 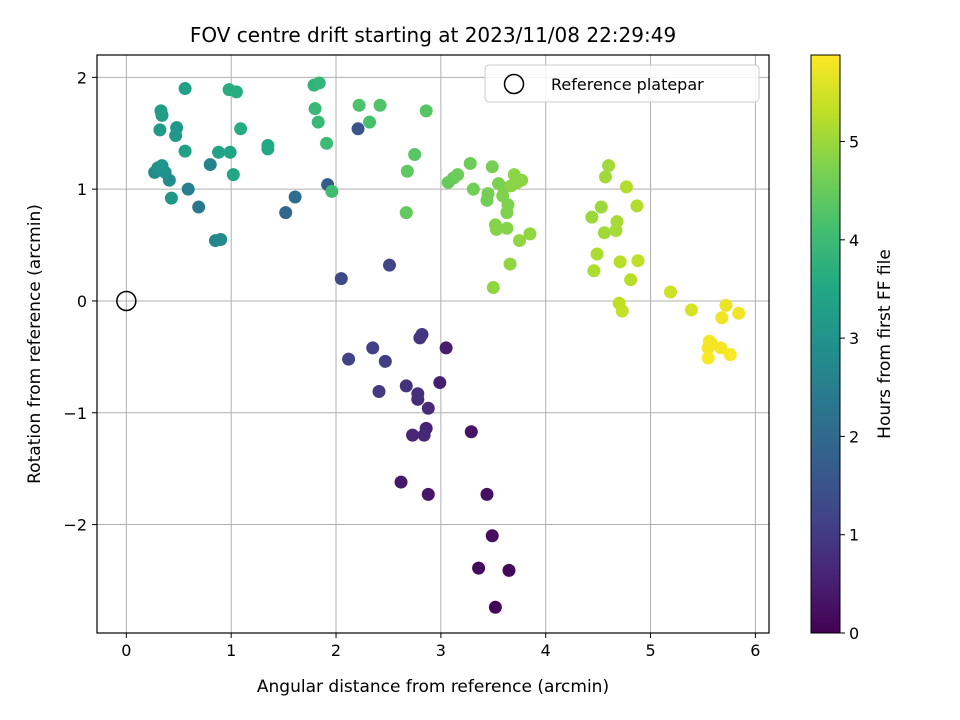 What do you see at coordinates (82, 189) in the screenshot?
I see `y-tick-label: 1` at bounding box center [82, 189].